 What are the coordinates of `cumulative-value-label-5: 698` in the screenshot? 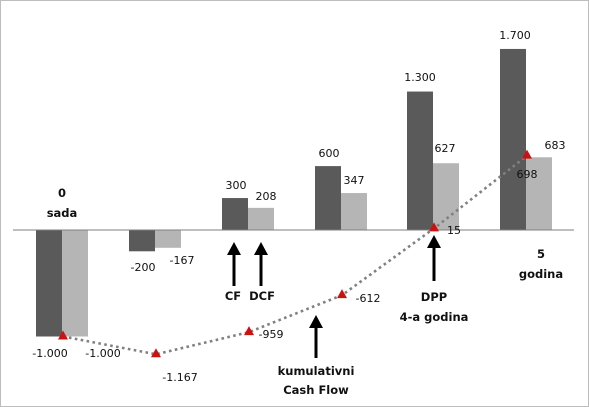 It's located at (527, 174).